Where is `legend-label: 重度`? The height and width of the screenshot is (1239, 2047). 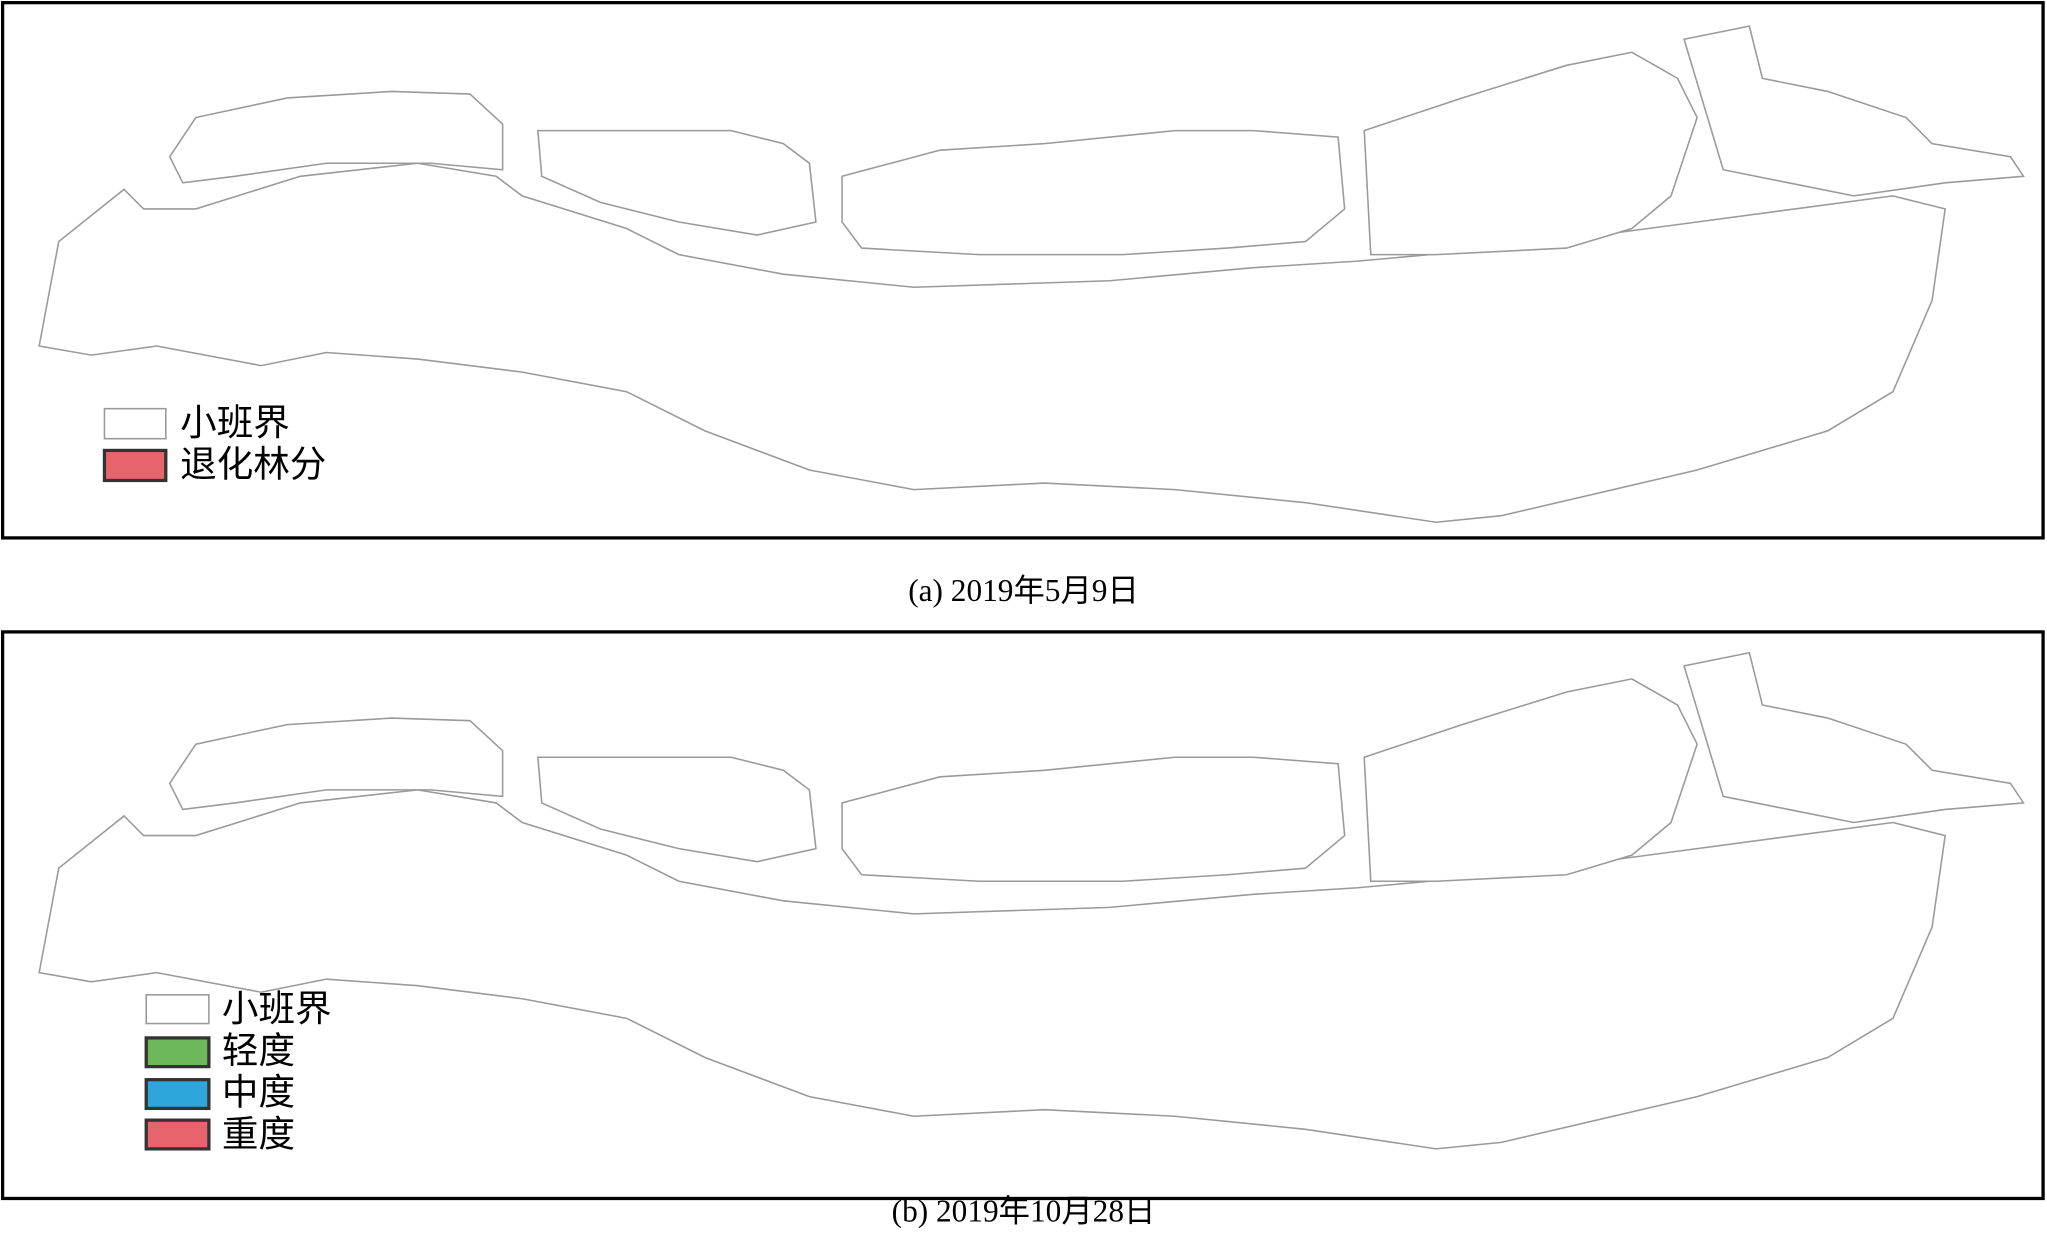 legend-label: 重度 is located at coordinates (258, 1133).